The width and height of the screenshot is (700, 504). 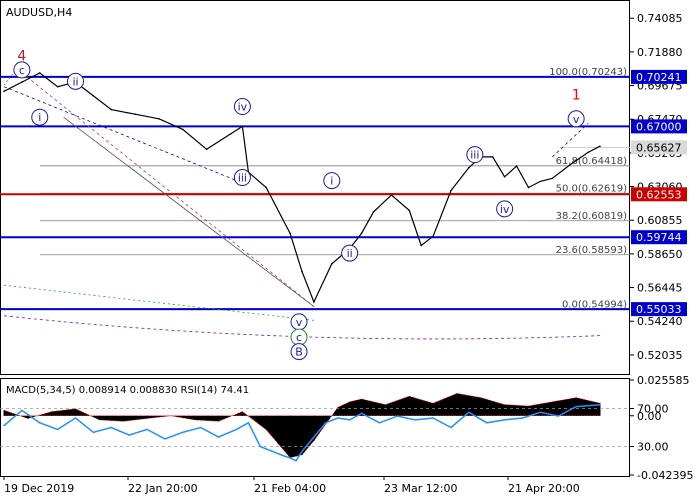 I want to click on wave-label-12: v, so click(x=299, y=322).